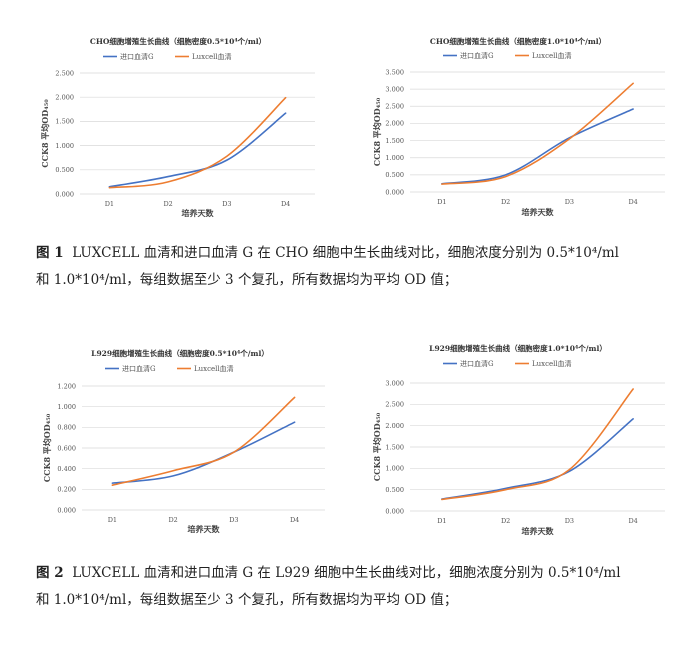 This screenshot has width=697, height=662. What do you see at coordinates (50, 573) in the screenshot?
I see `caption-label: 图 2` at bounding box center [50, 573].